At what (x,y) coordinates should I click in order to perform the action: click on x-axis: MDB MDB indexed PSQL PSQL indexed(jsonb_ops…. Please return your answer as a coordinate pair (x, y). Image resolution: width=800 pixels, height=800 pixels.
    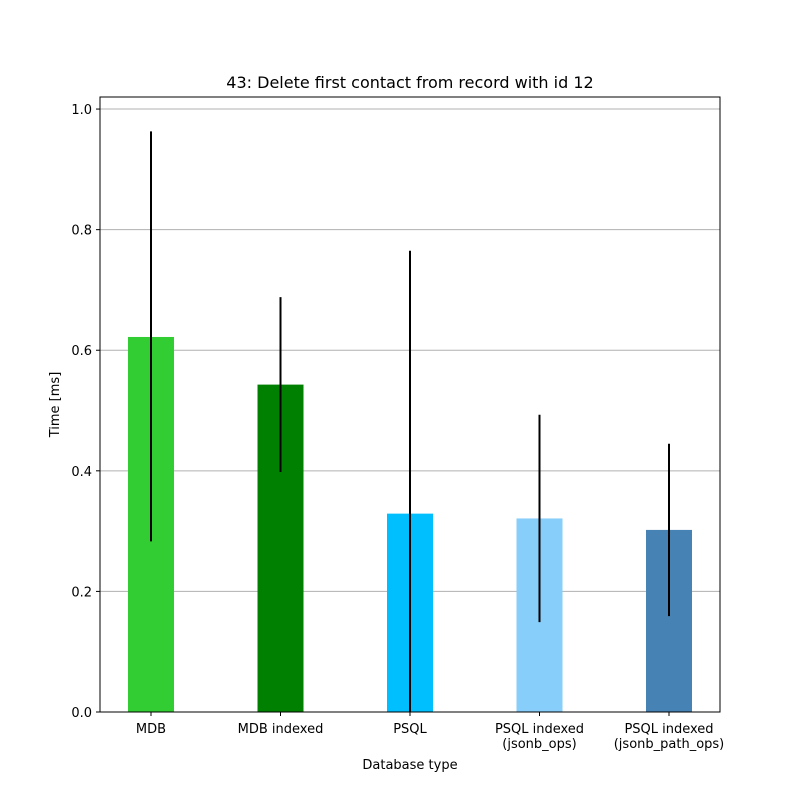
    Looking at the image, I should click on (430, 732).